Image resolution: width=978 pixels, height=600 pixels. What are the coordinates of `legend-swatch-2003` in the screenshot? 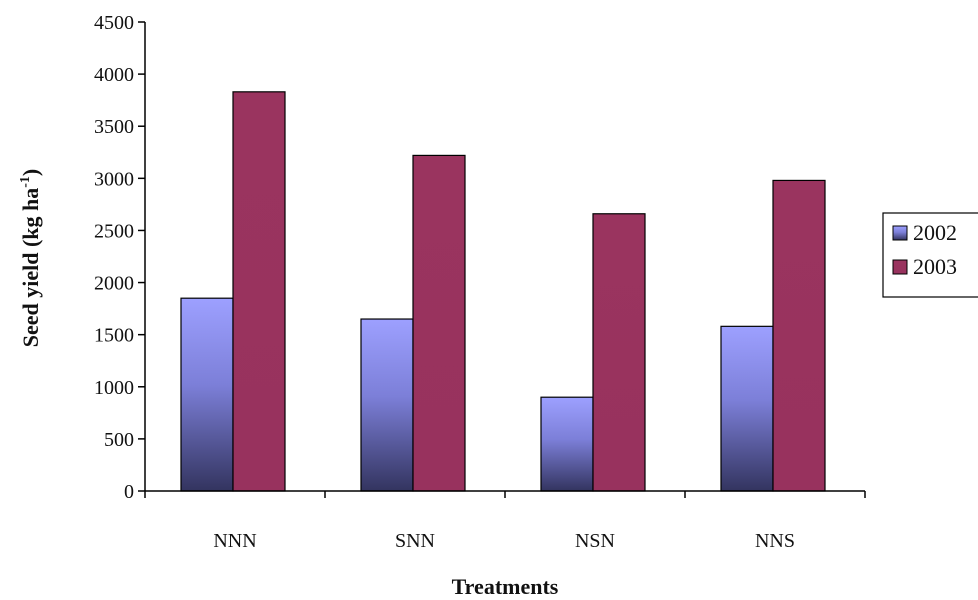 It's located at (900, 267).